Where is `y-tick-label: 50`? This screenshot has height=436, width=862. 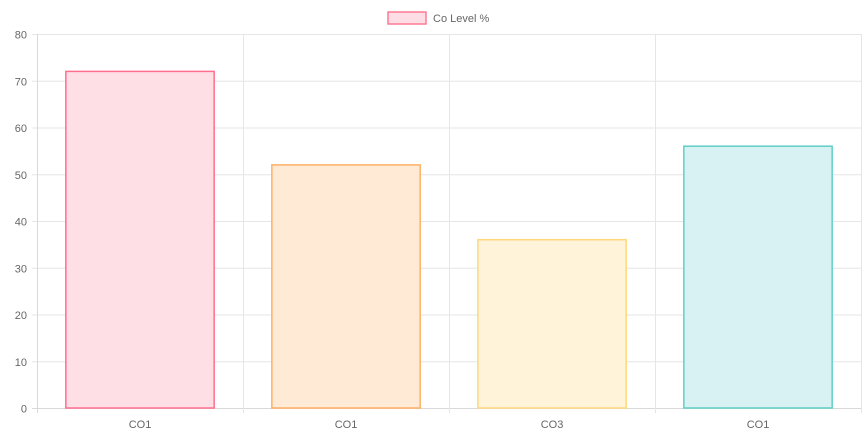 y-tick-label: 50 is located at coordinates (21, 176).